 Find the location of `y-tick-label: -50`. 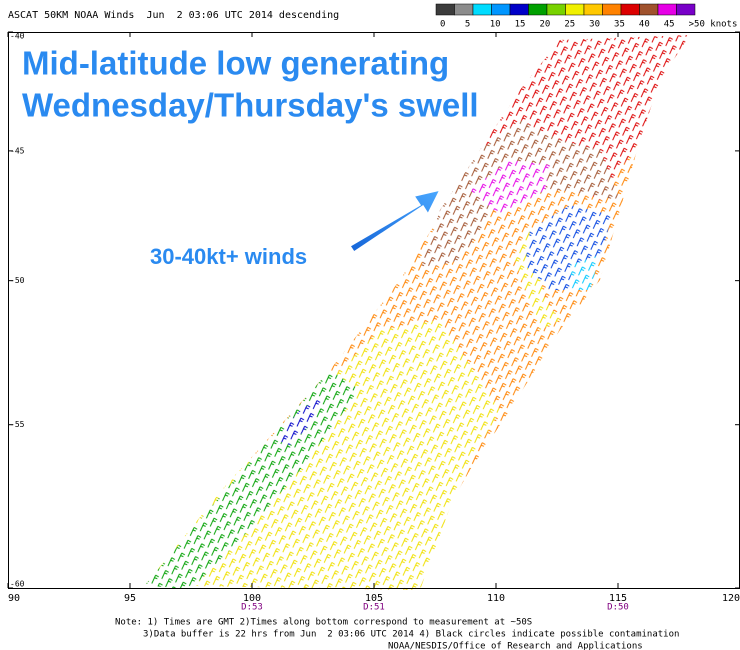

y-tick-label: -50 is located at coordinates (17, 280).